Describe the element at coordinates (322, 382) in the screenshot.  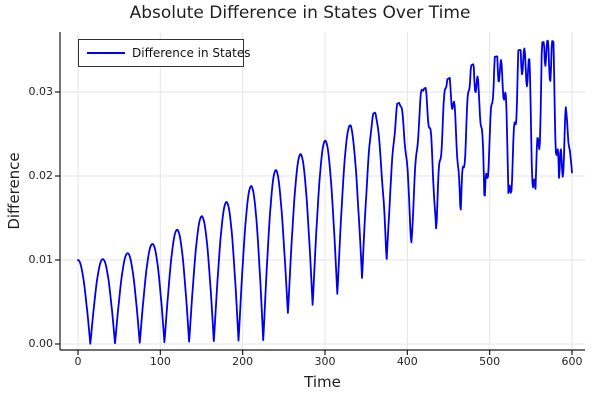
I see `x-axis-label: Time` at that location.